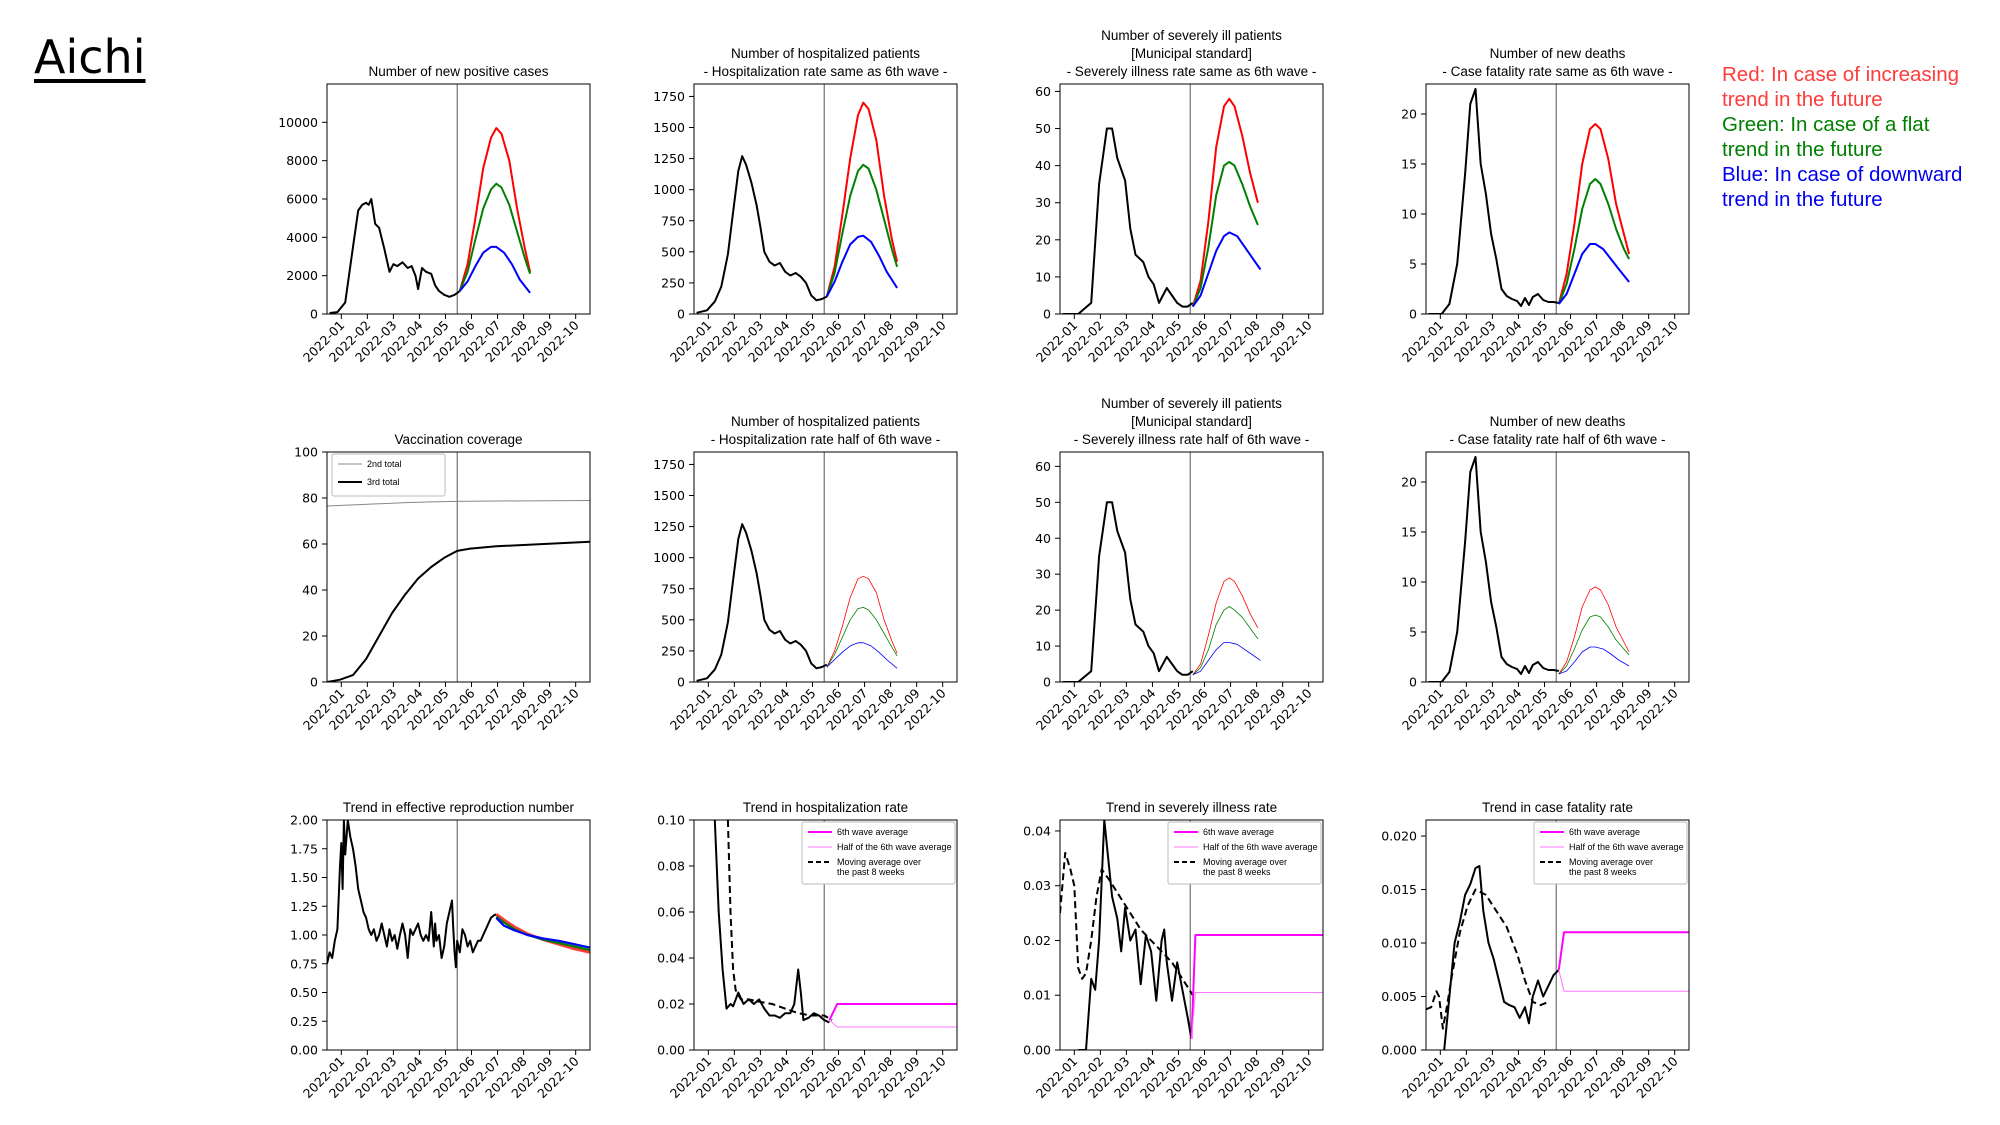 The height and width of the screenshot is (1125, 2000). I want to click on y-tick-label: 0.06, so click(671, 912).